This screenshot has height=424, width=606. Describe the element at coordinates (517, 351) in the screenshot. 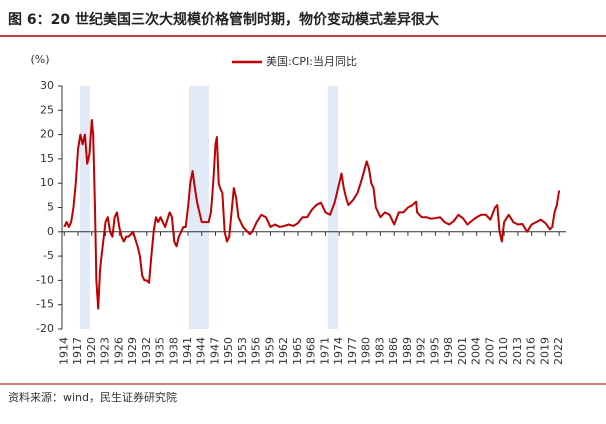

I see `x-tick-label: 2013` at that location.